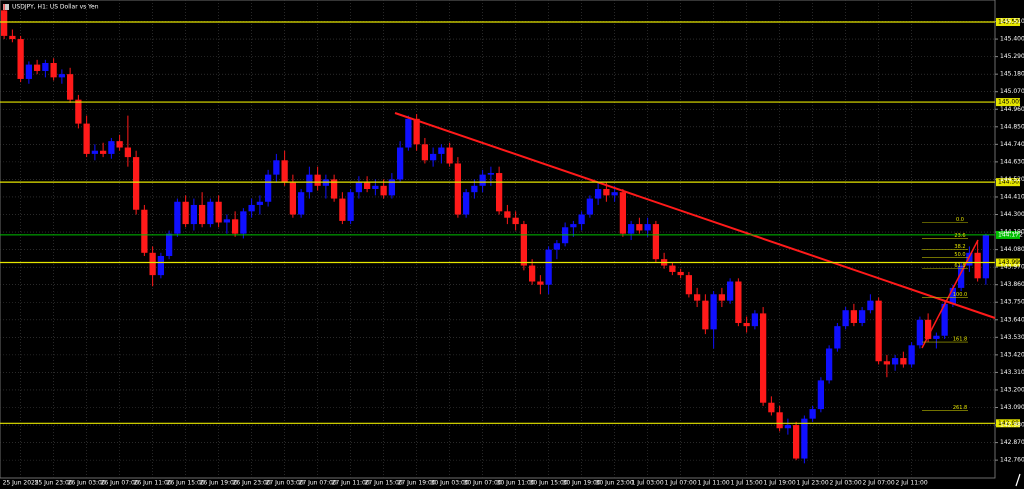  I want to click on y-tick-label: 144.740, so click(1012, 144).